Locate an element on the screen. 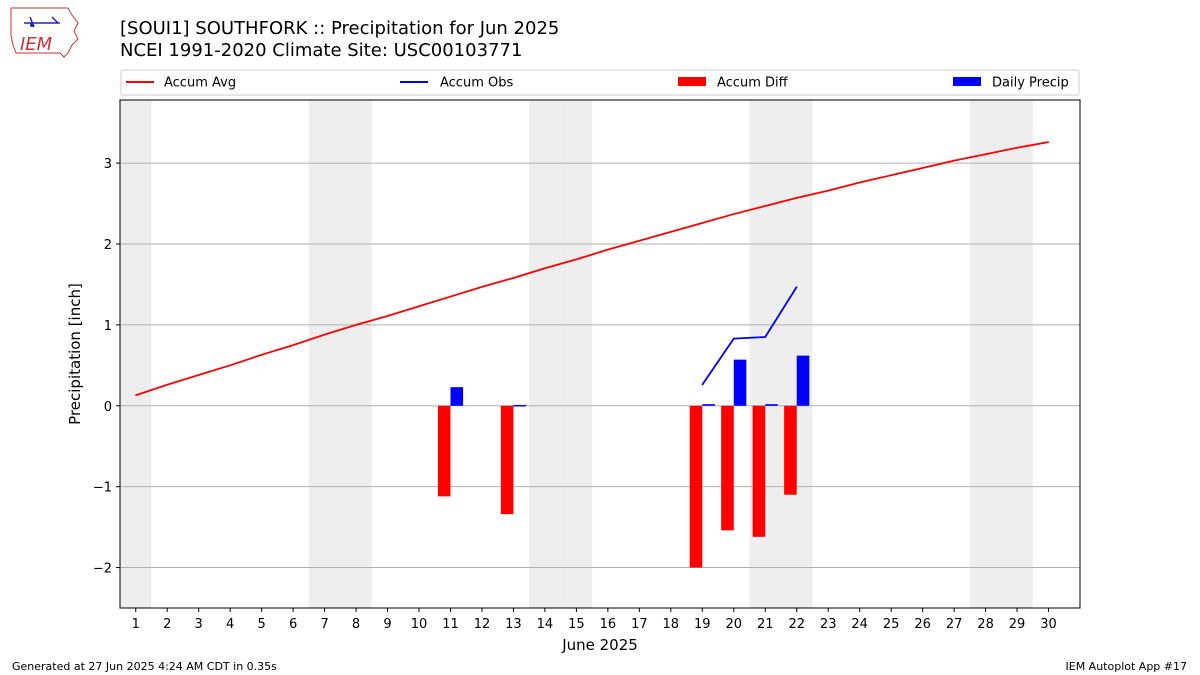 The height and width of the screenshot is (675, 1200). legend: Accum Avg Accum Obs Accum Diff Daily Precip is located at coordinates (600, 82).